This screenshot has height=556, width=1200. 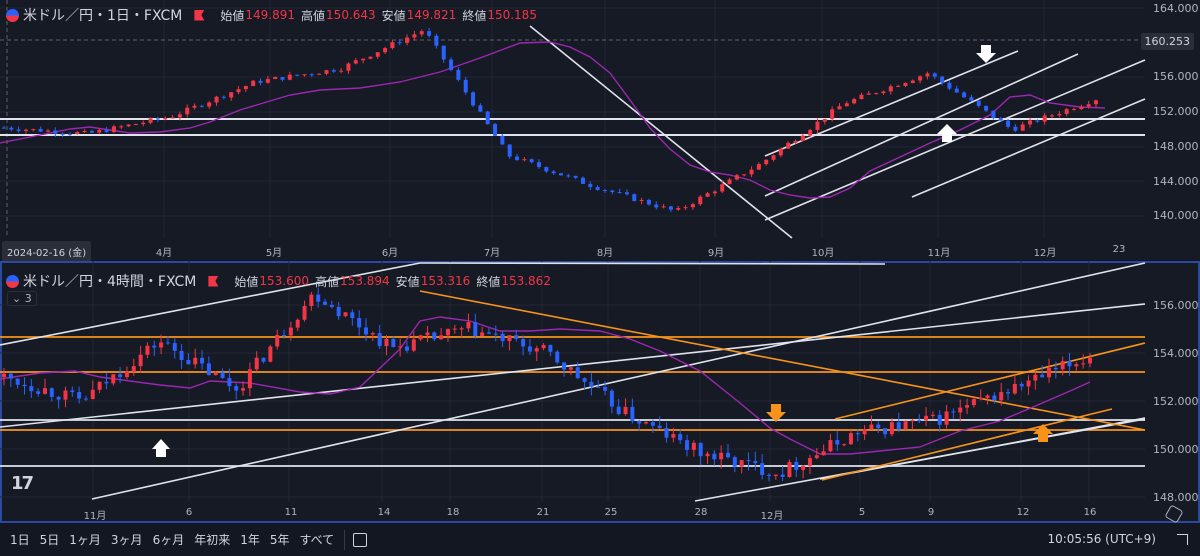 I want to click on time-tick: 23, so click(x=1119, y=249).